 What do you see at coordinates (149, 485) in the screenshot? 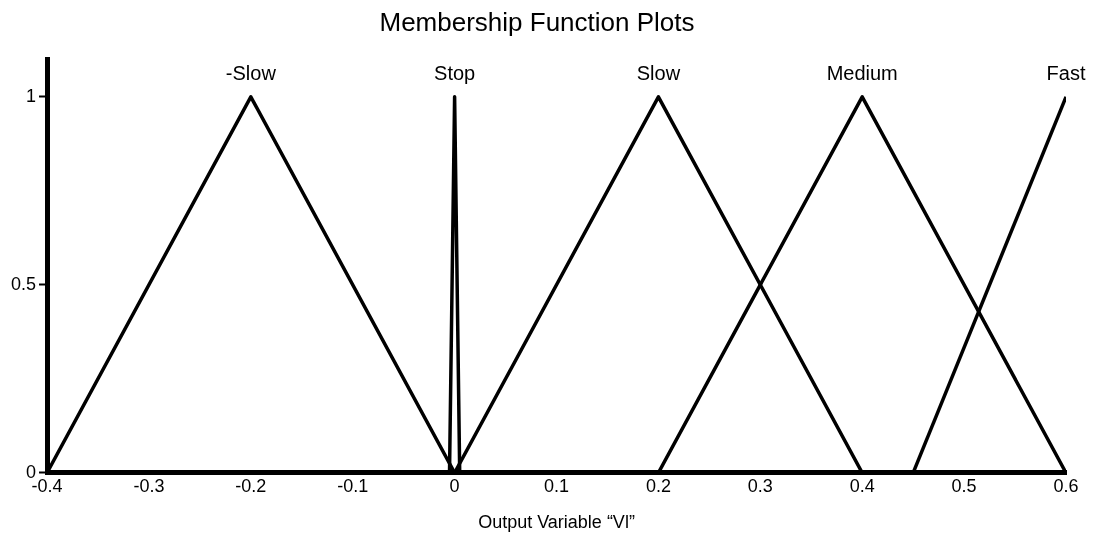
I see `x-tick-label: -0.3` at bounding box center [149, 485].